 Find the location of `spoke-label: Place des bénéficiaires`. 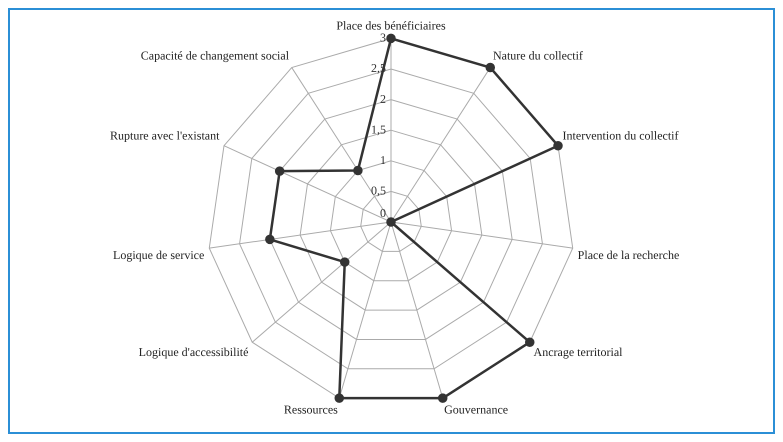

spoke-label: Place des bénéficiaires is located at coordinates (391, 25).